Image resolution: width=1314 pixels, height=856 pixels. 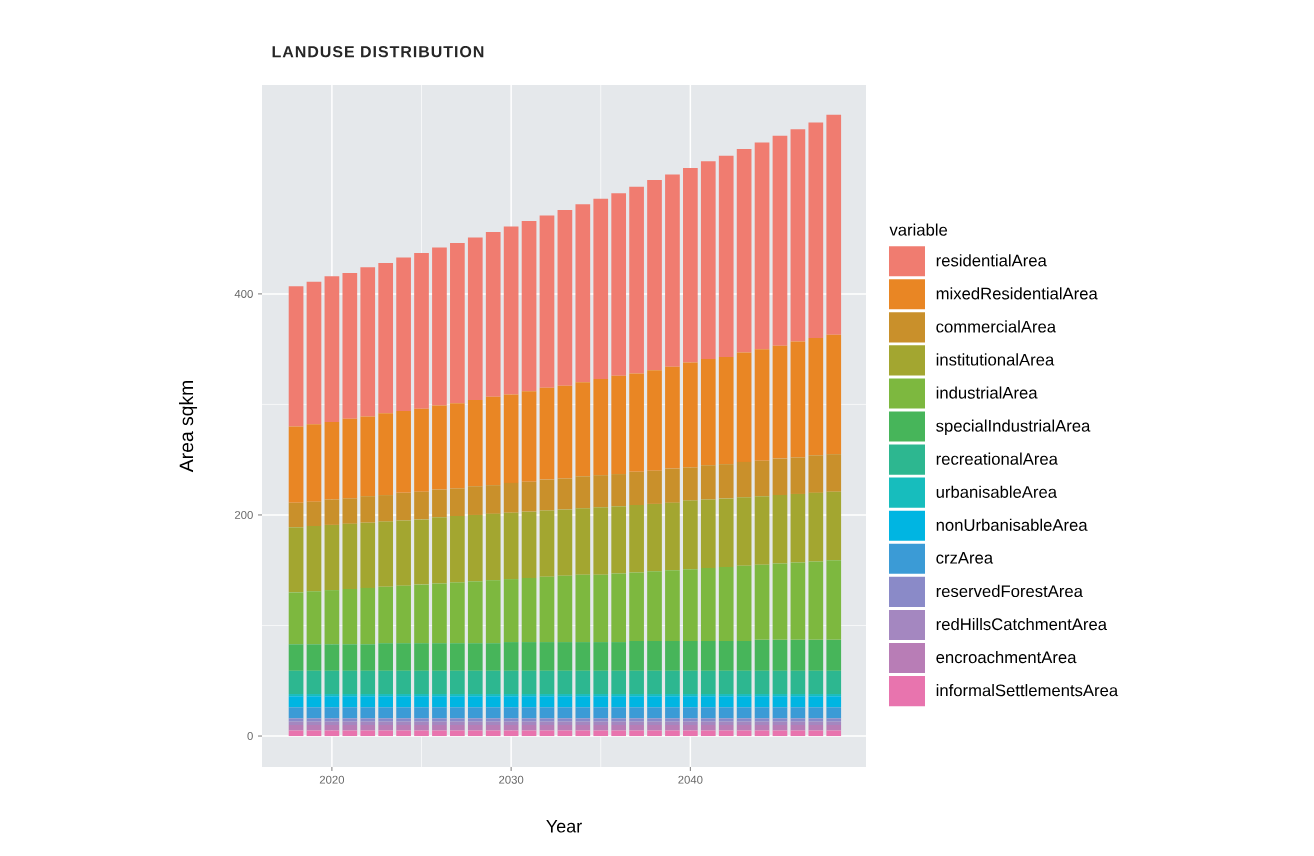 What do you see at coordinates (965, 558) in the screenshot?
I see `legend-label: crzArea` at bounding box center [965, 558].